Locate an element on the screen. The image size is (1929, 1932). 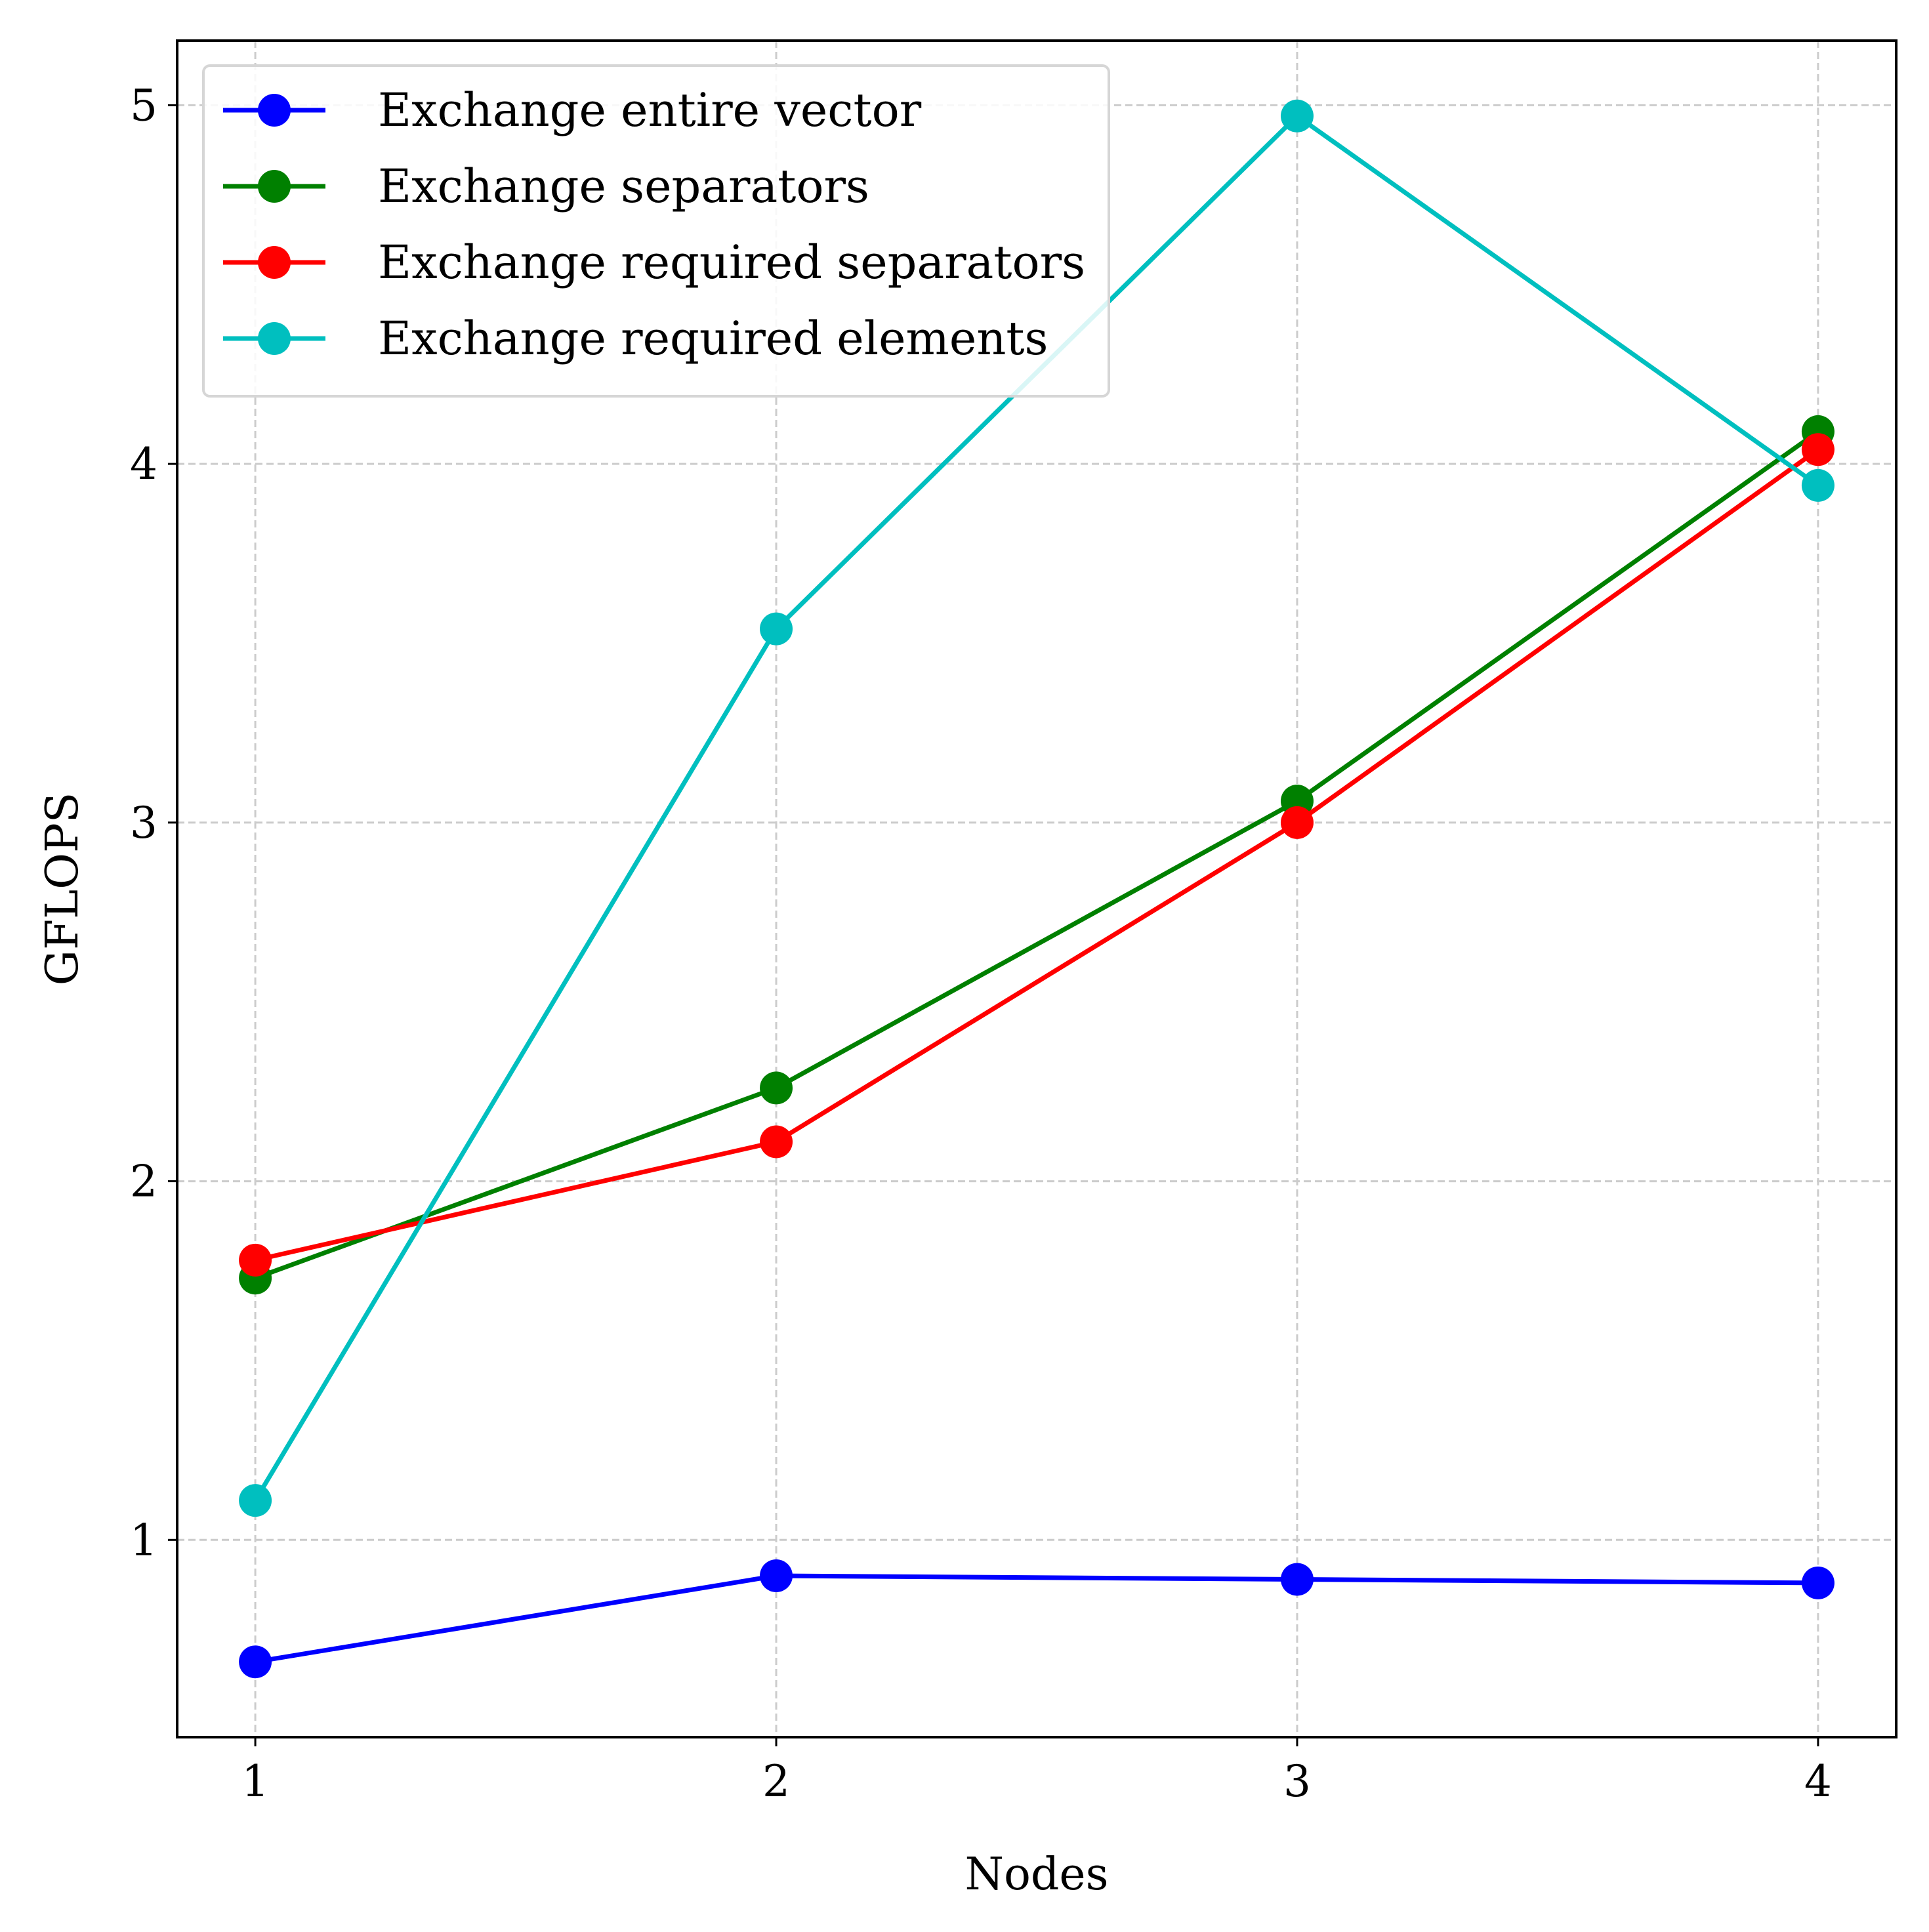
legend-box is located at coordinates (656, 231).